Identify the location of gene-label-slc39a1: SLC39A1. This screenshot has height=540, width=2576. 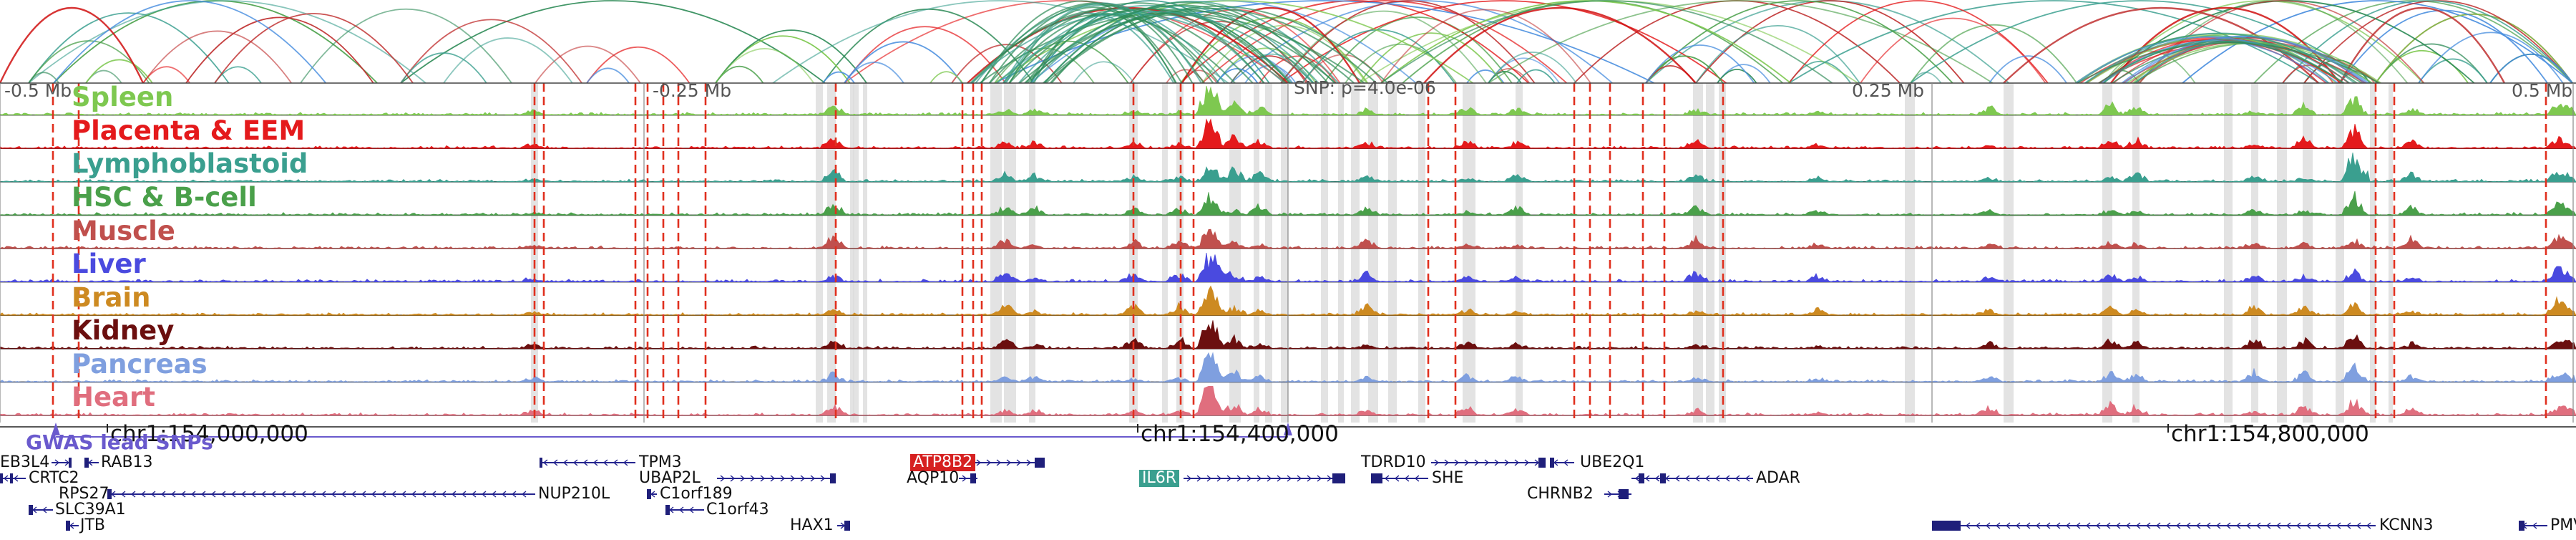
(90, 510).